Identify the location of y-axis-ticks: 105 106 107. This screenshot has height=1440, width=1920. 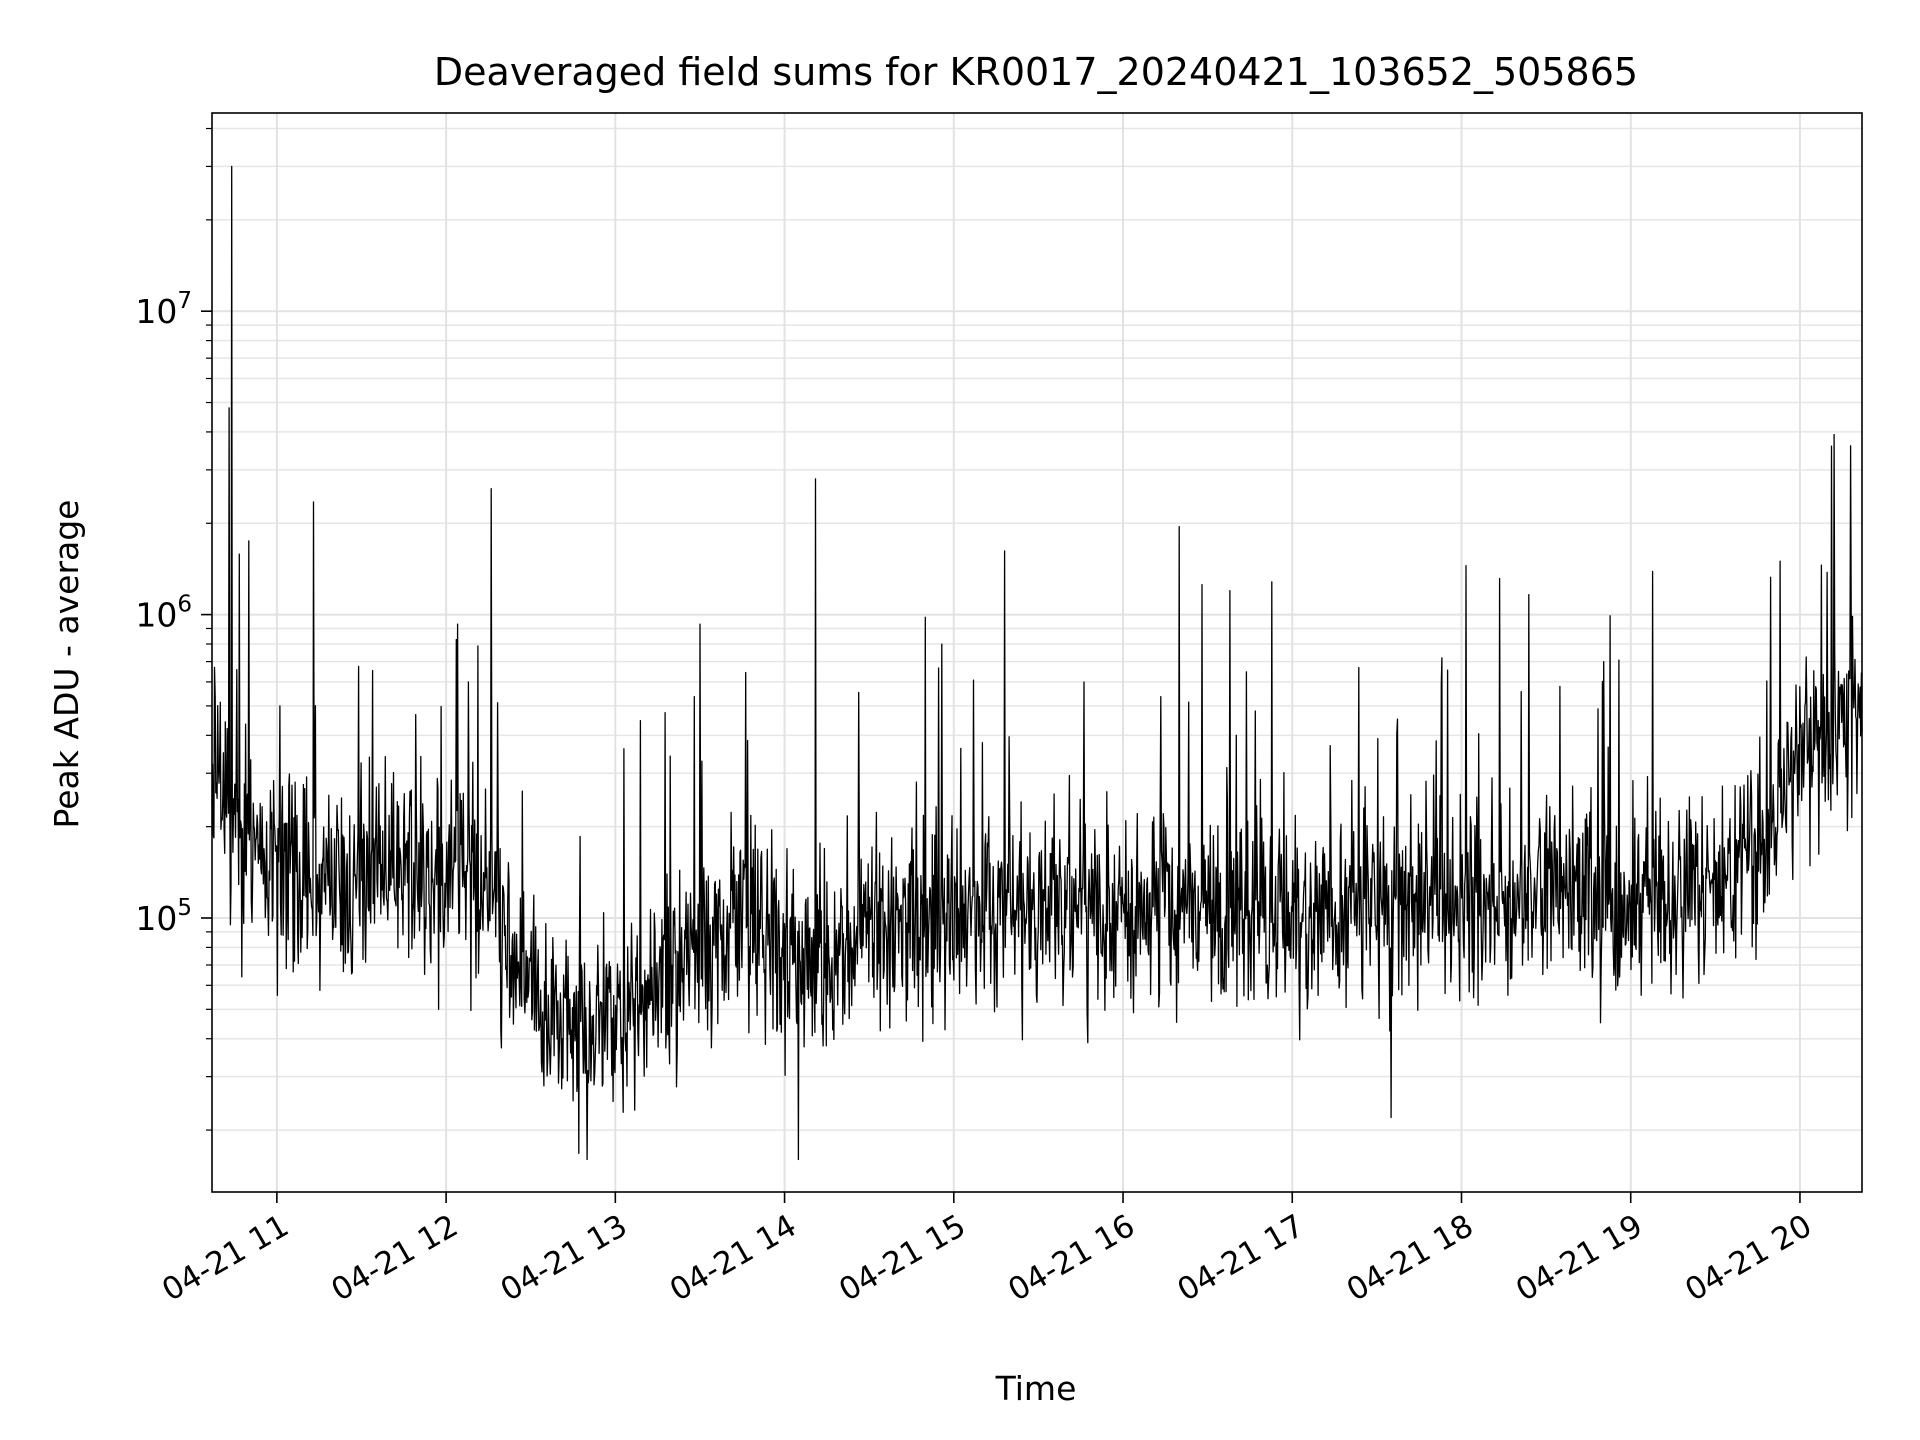
(173, 629).